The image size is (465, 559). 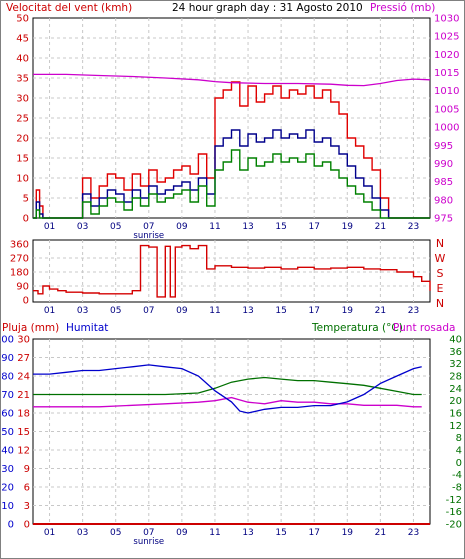 I want to click on wind-y-tick-label: 0, so click(x=26, y=219).